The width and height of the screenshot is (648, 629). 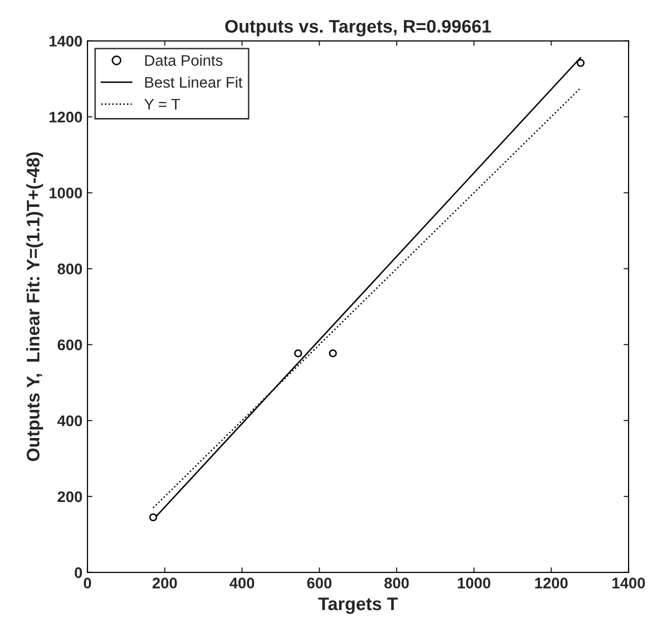 What do you see at coordinates (164, 583) in the screenshot?
I see `x-tick-label: 200` at bounding box center [164, 583].